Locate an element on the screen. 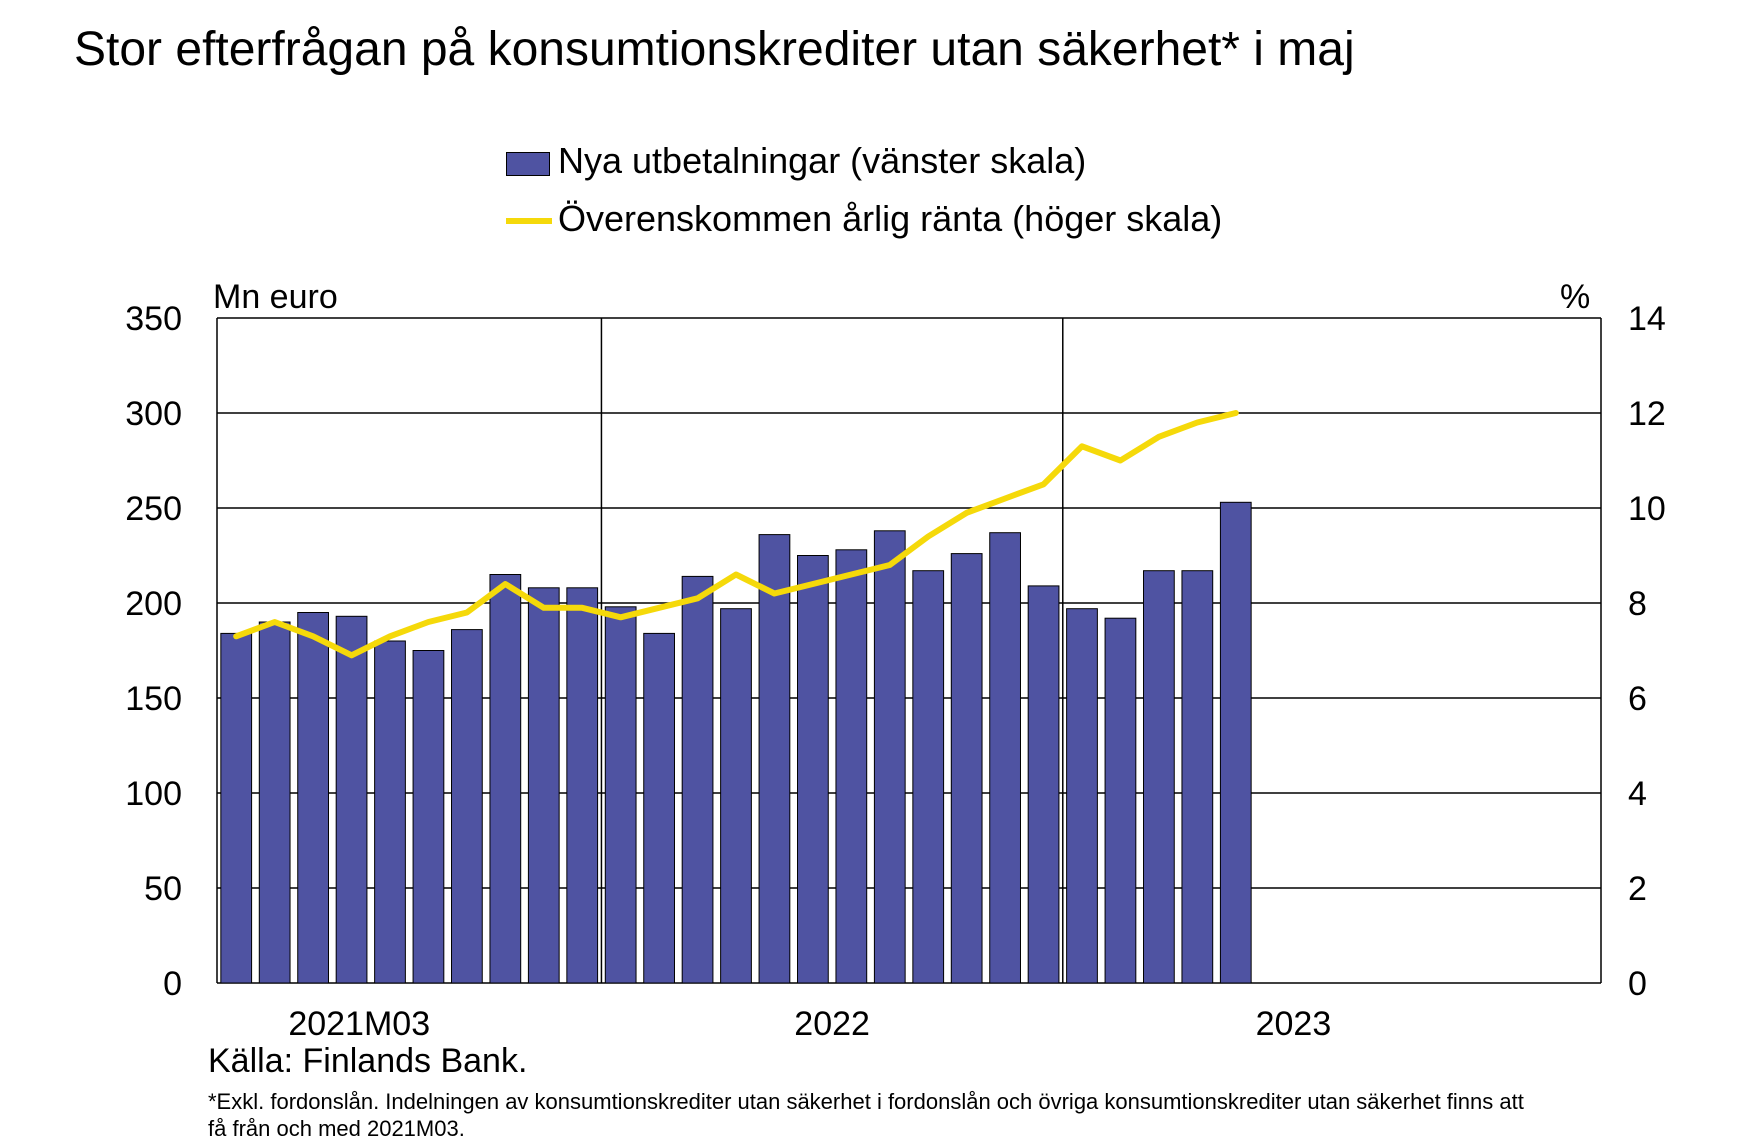  source-note: Källa: Finlands Bank. is located at coordinates (368, 1061).